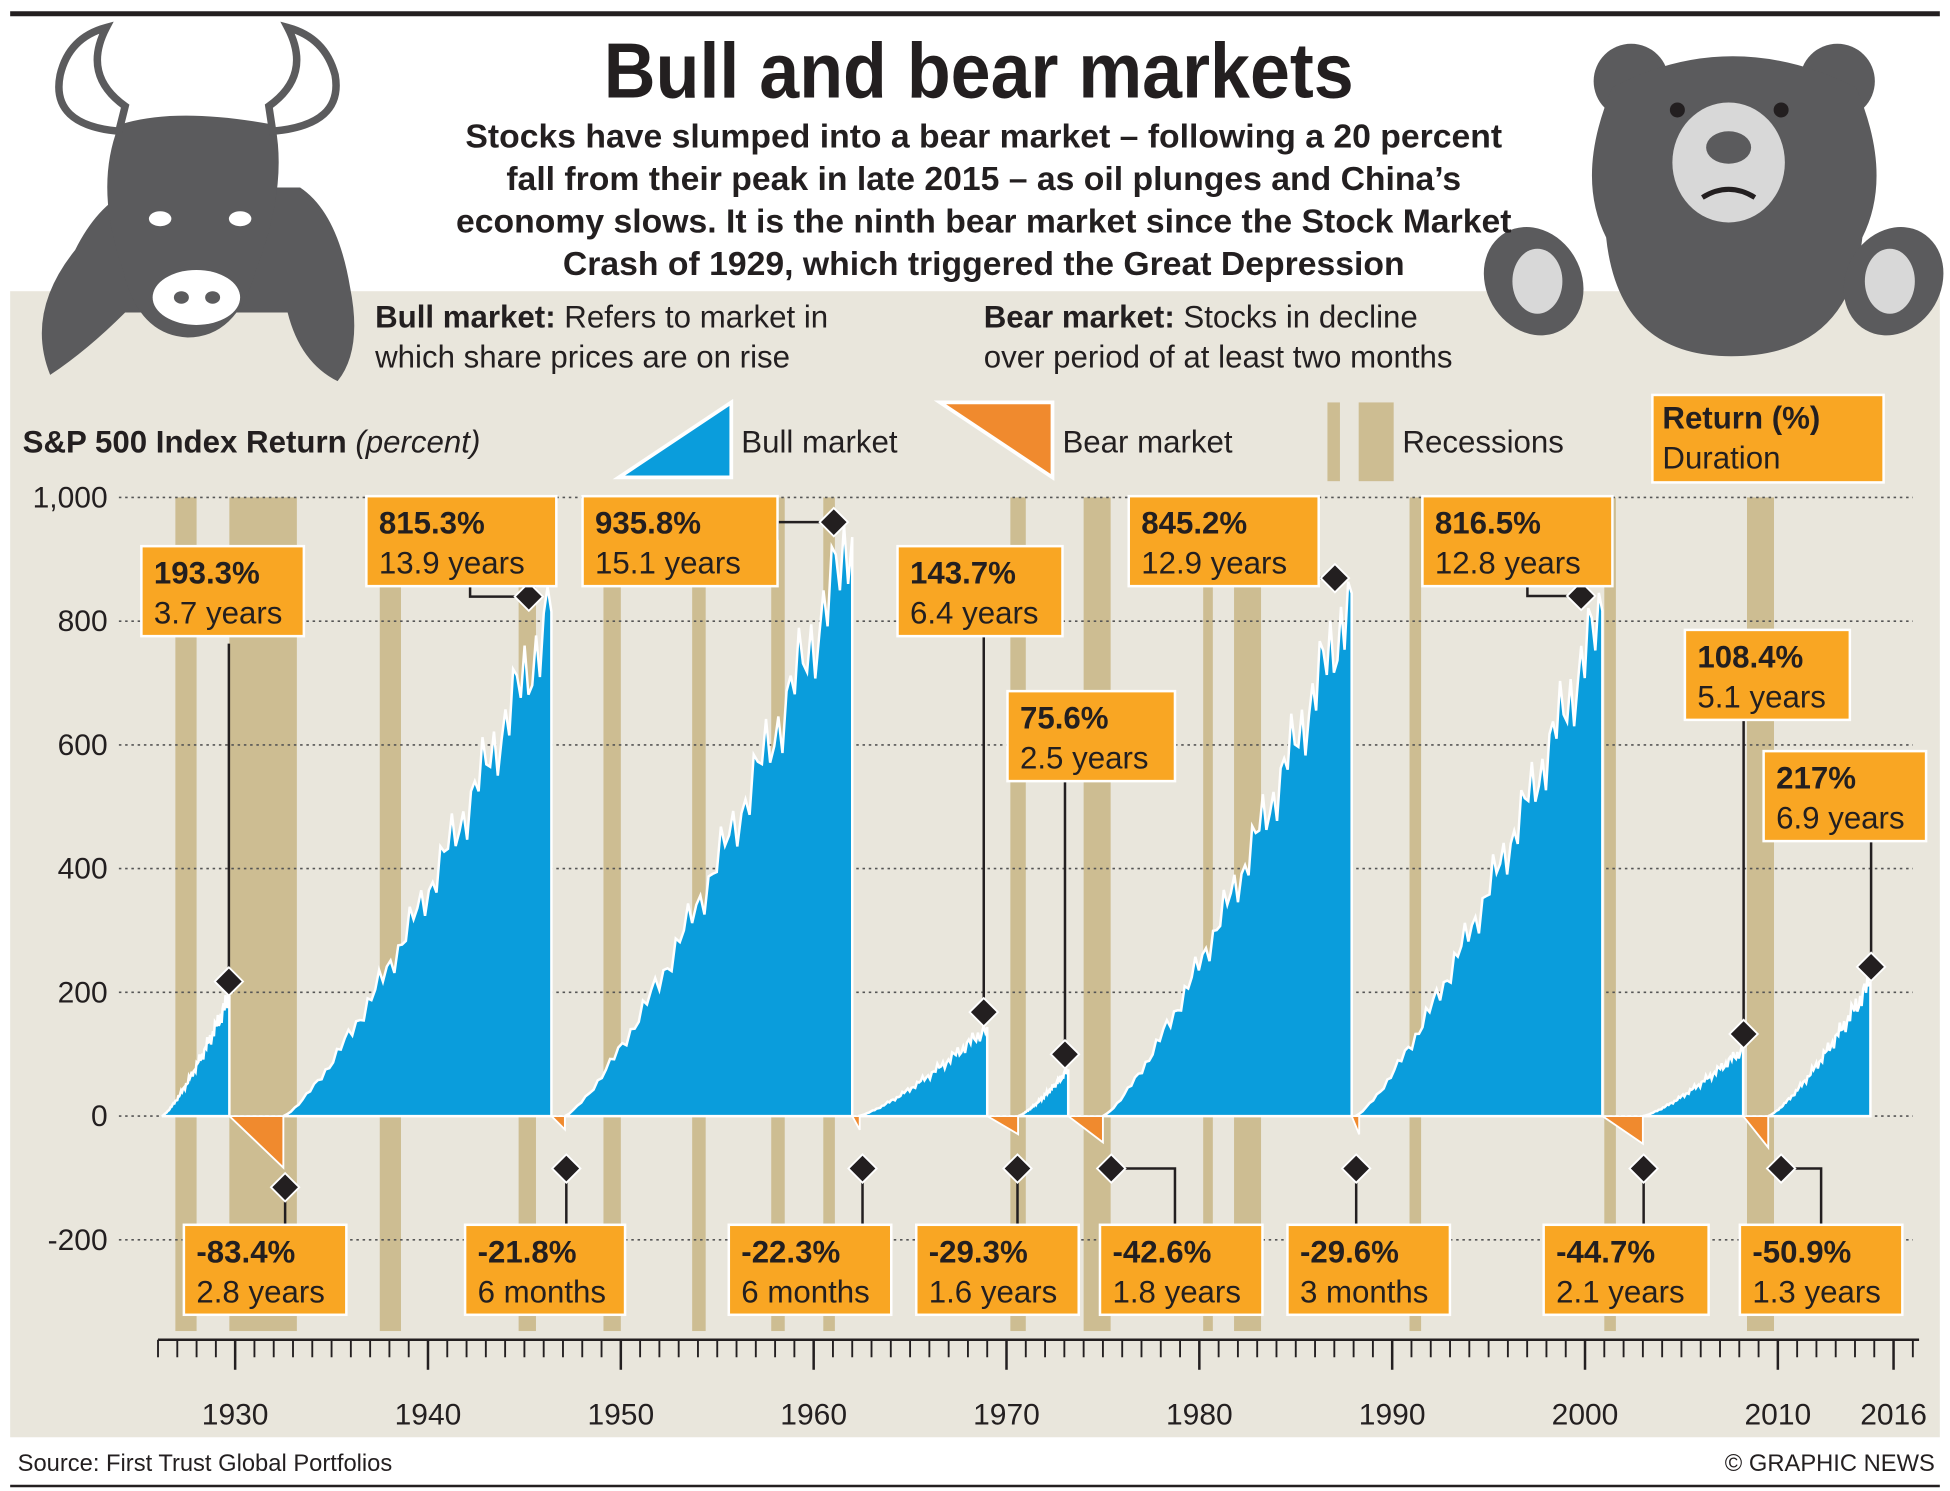  Describe the element at coordinates (994, 440) in the screenshot. I see `legend-bear-icon` at that location.